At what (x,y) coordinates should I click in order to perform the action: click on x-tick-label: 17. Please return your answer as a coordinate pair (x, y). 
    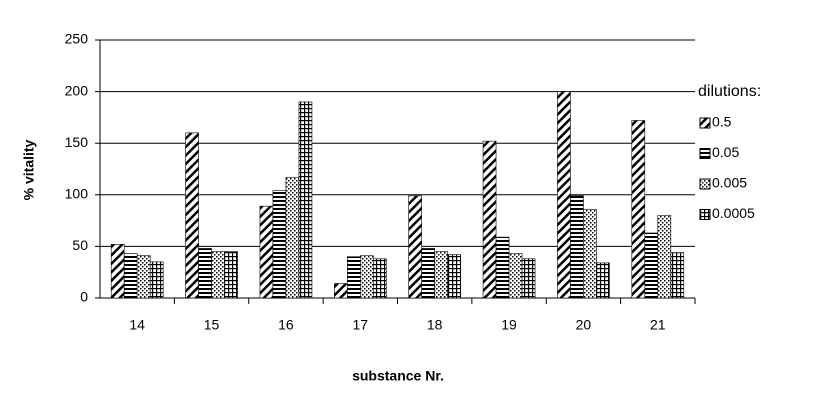
    Looking at the image, I should click on (361, 325).